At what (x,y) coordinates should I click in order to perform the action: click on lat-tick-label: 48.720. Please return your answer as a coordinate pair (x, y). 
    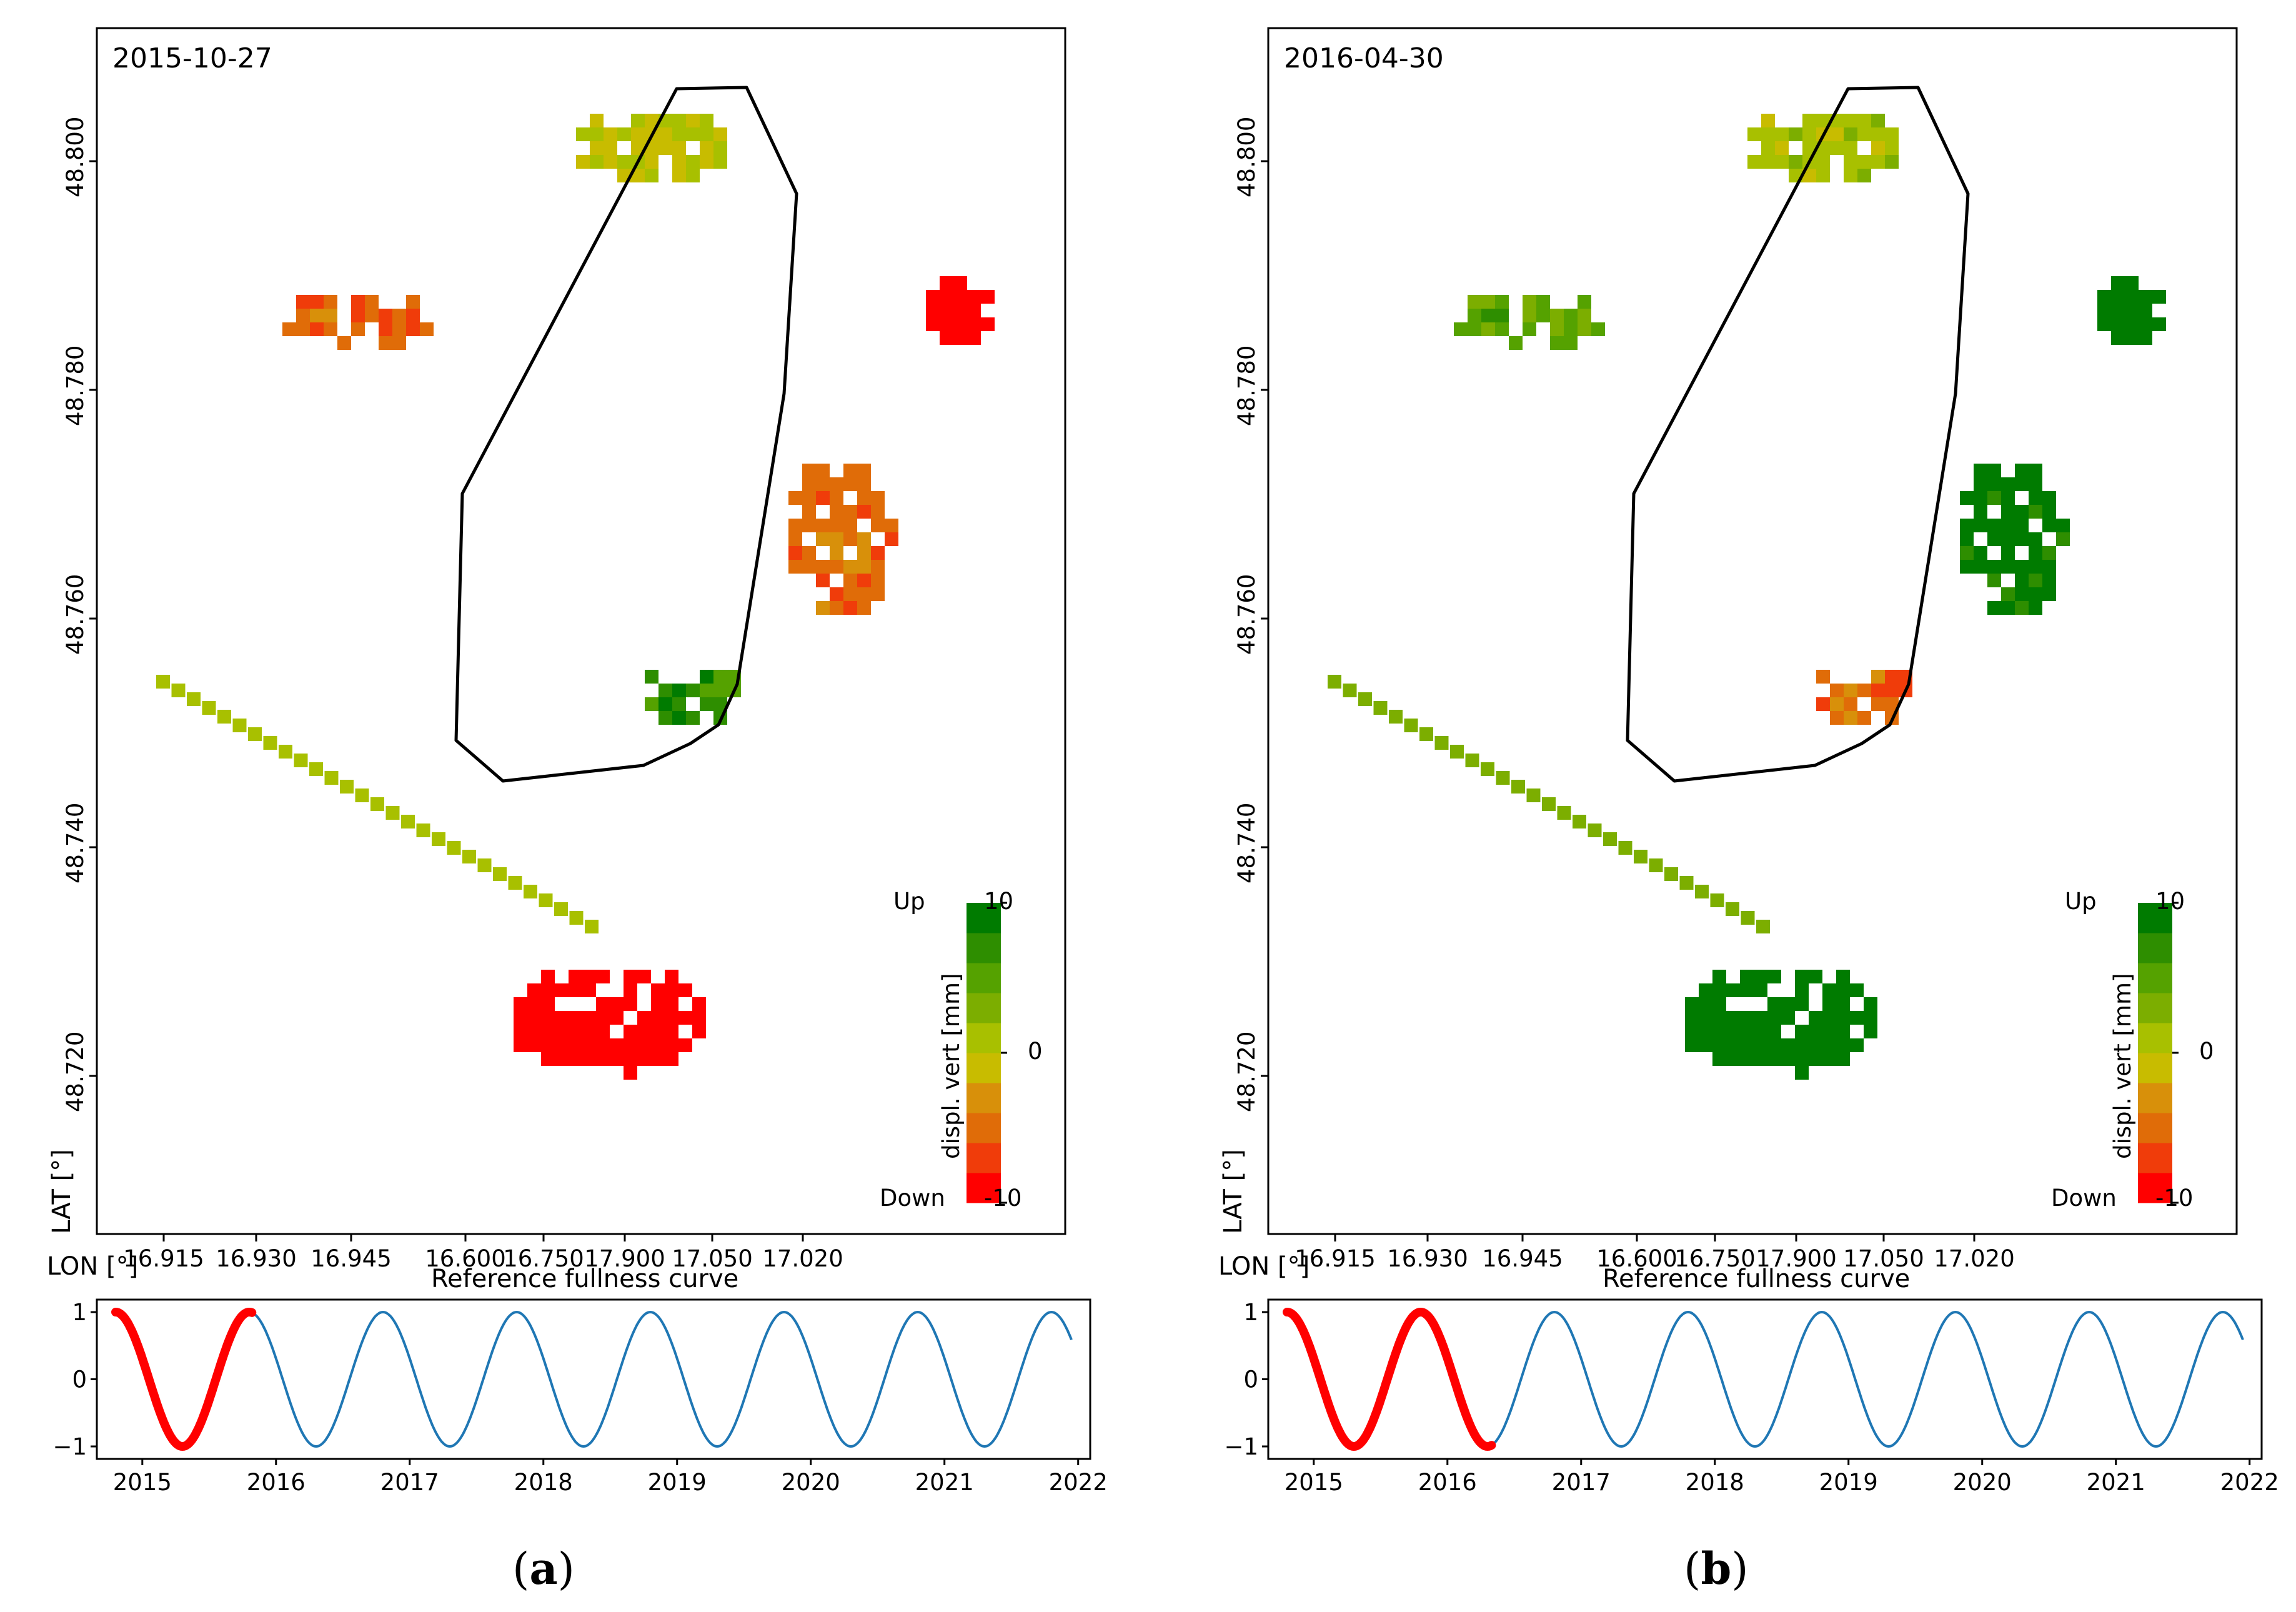
    Looking at the image, I should click on (1246, 1072).